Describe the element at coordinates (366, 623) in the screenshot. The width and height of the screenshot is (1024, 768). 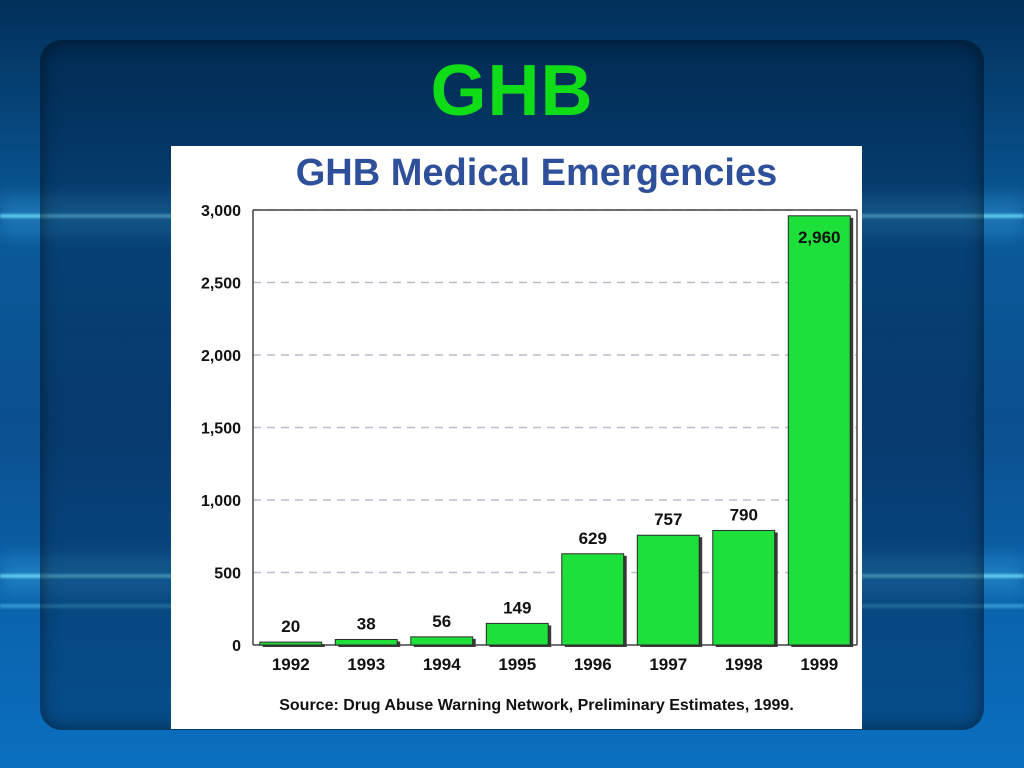
I see `data-label: 38` at that location.